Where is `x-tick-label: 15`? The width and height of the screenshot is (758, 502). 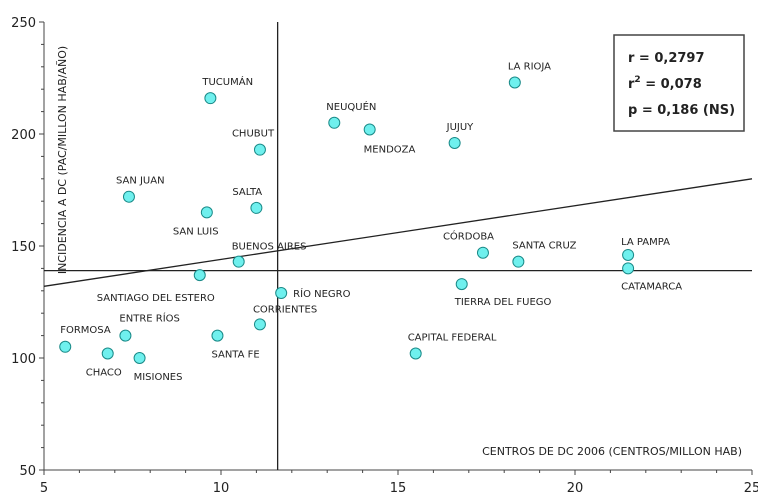
x-tick-label: 15 is located at coordinates (398, 488).